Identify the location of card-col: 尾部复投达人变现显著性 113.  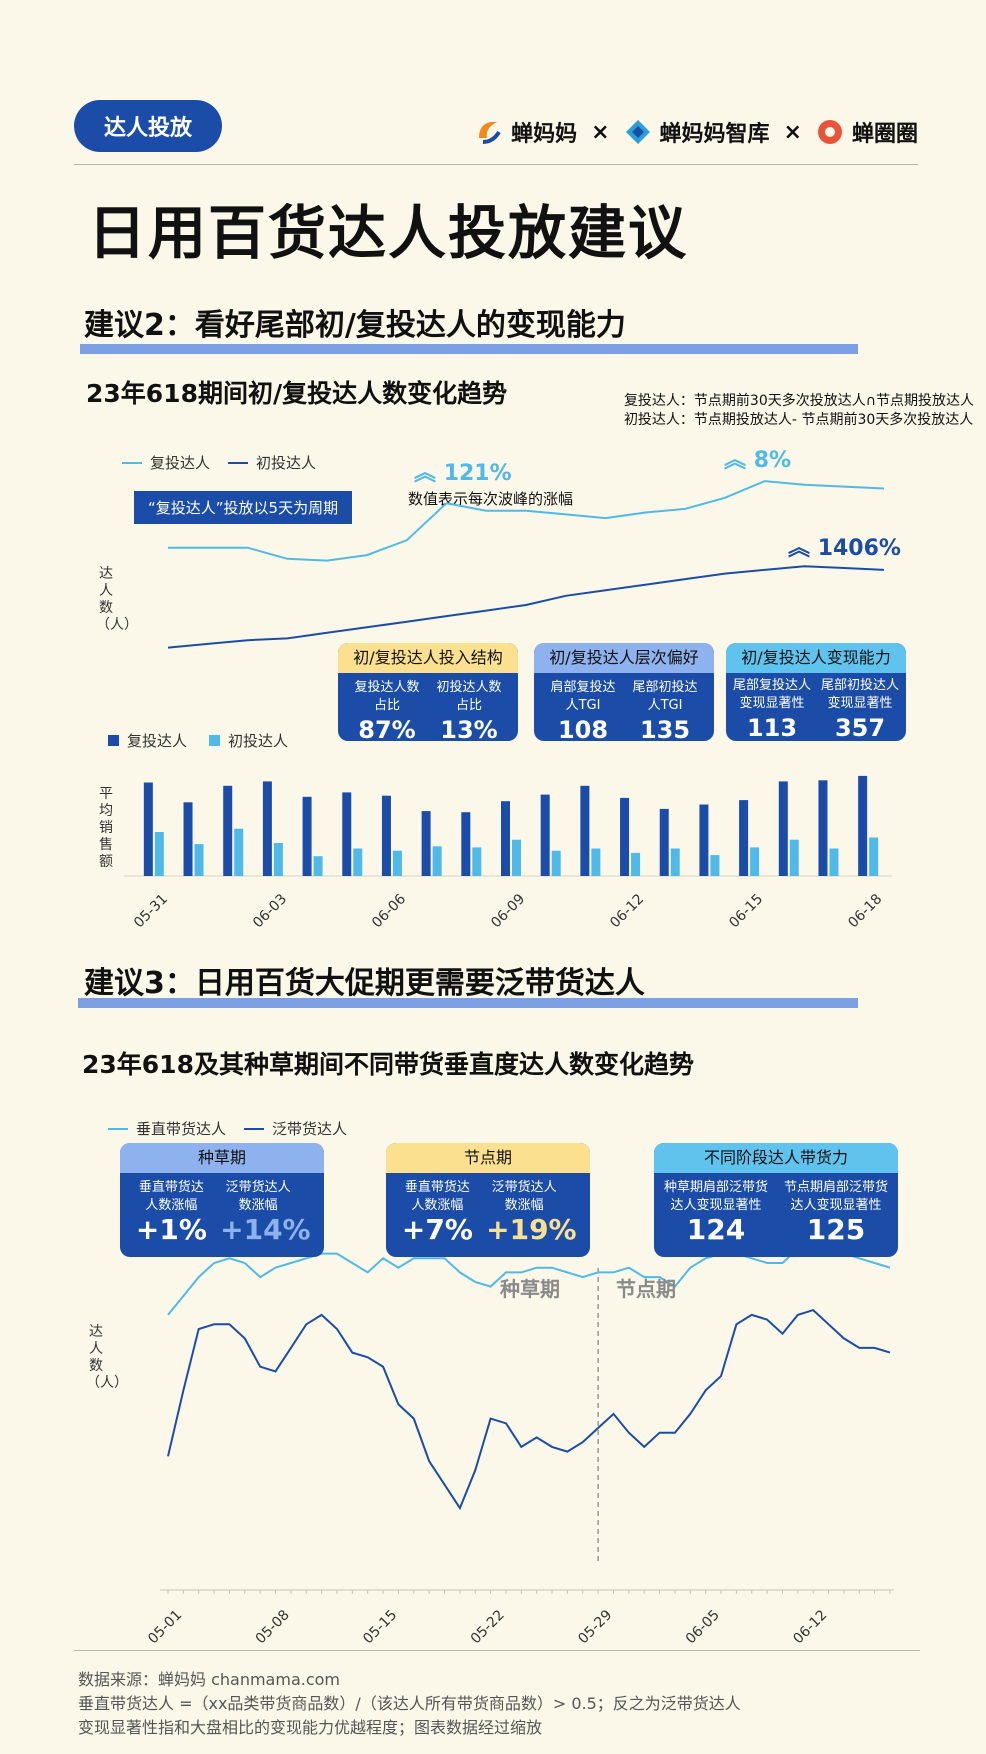
(772, 709).